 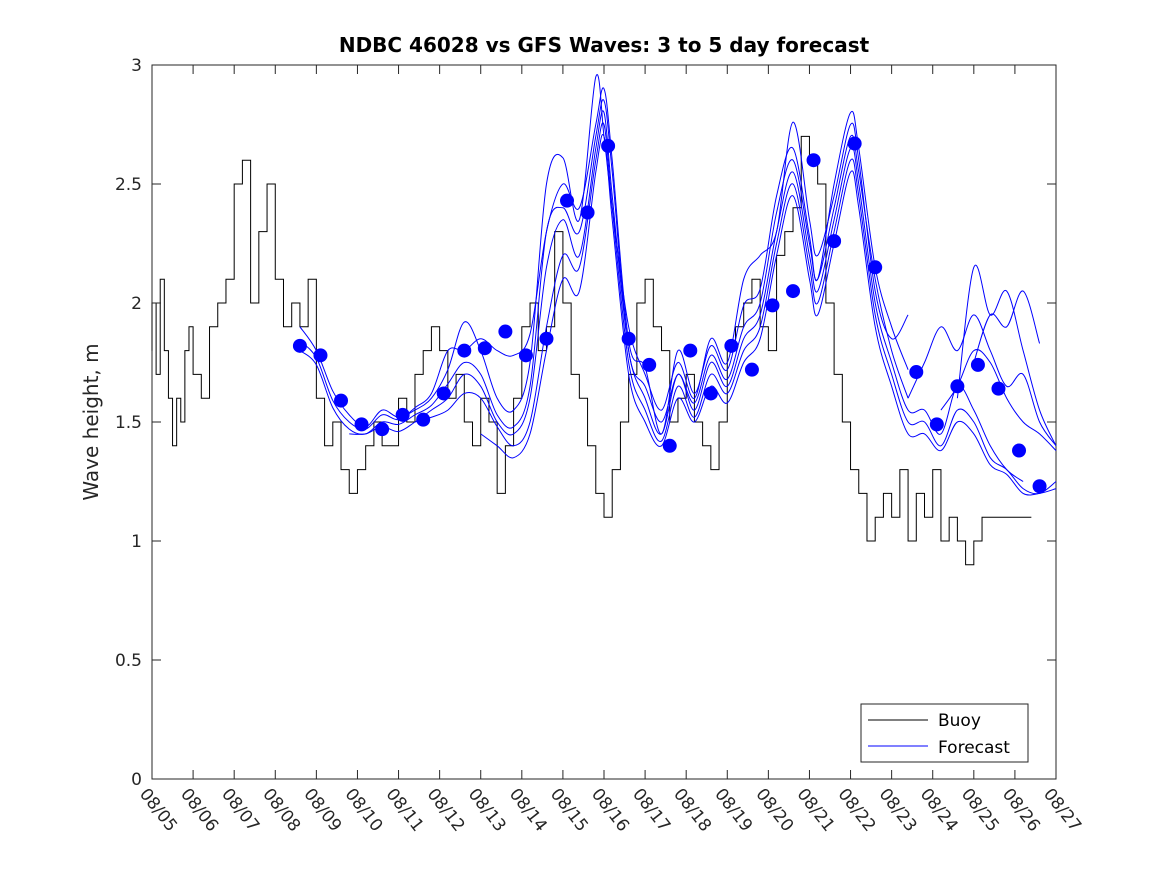 I want to click on legend-label-buoy: Buoy, so click(x=959, y=721).